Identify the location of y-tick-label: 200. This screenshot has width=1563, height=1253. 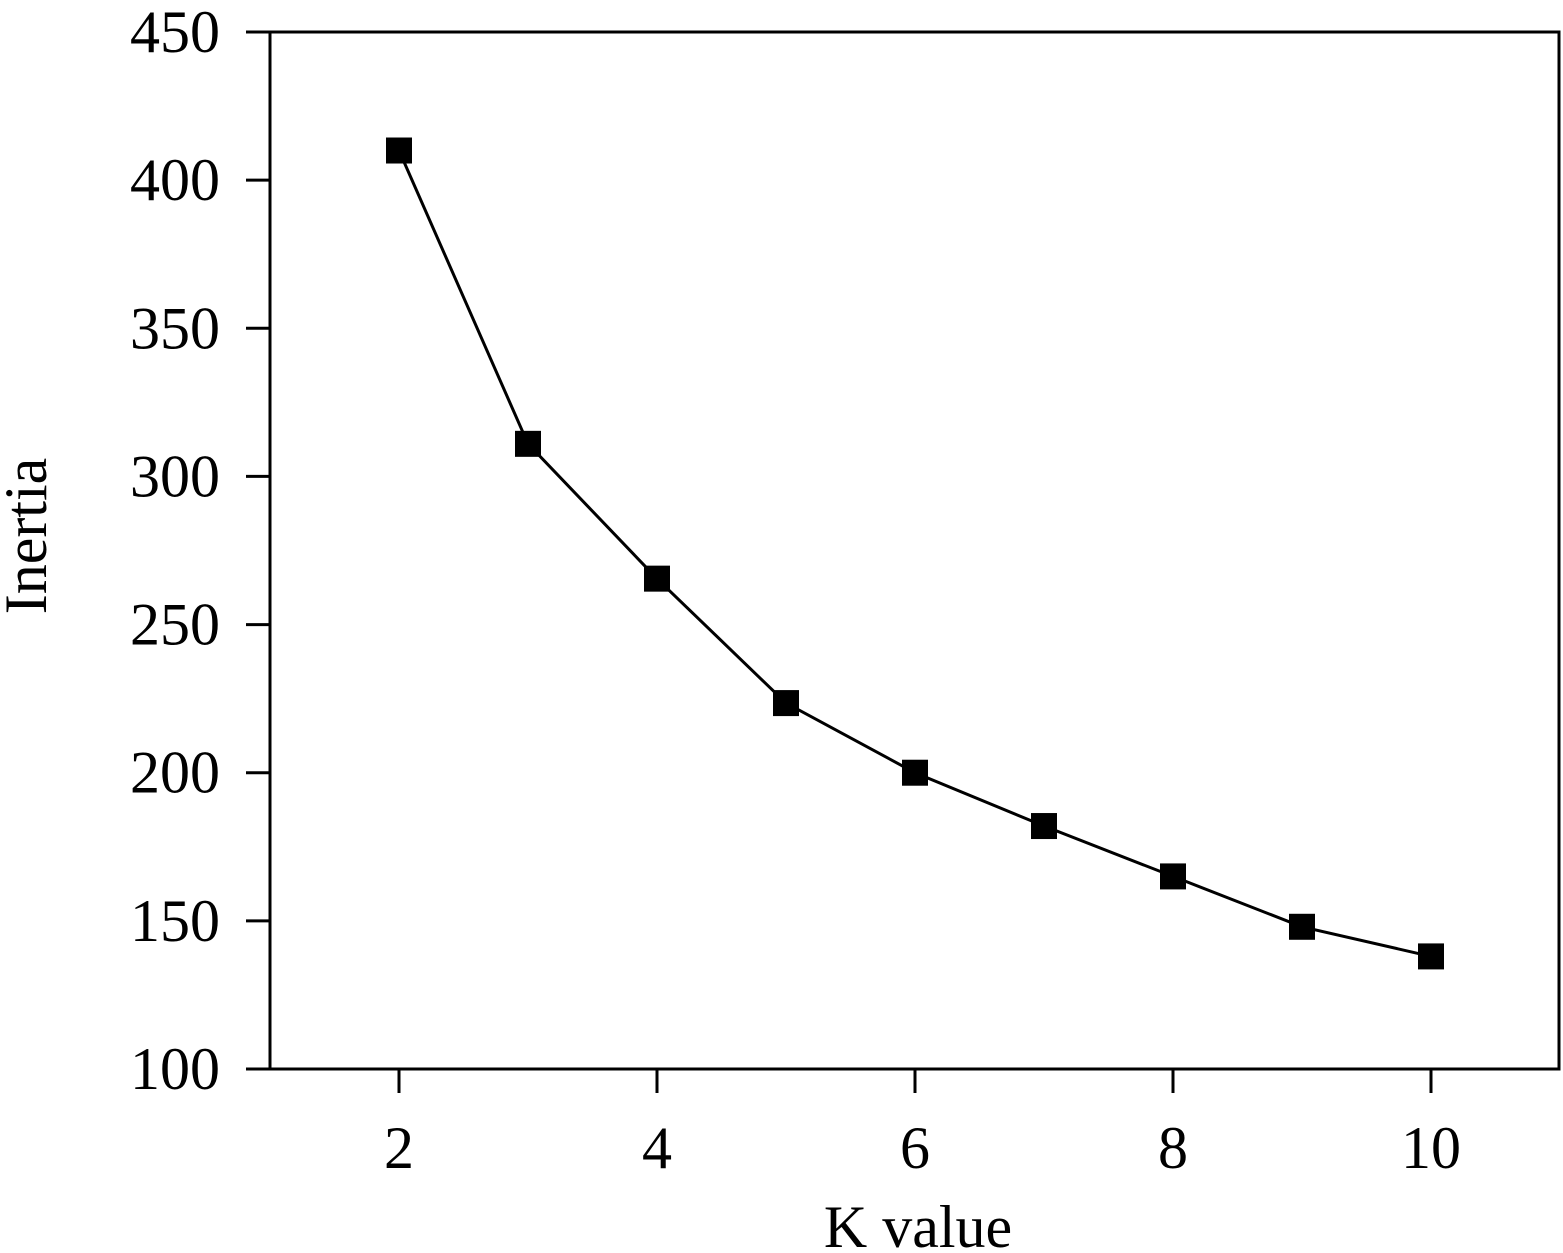
(175, 773).